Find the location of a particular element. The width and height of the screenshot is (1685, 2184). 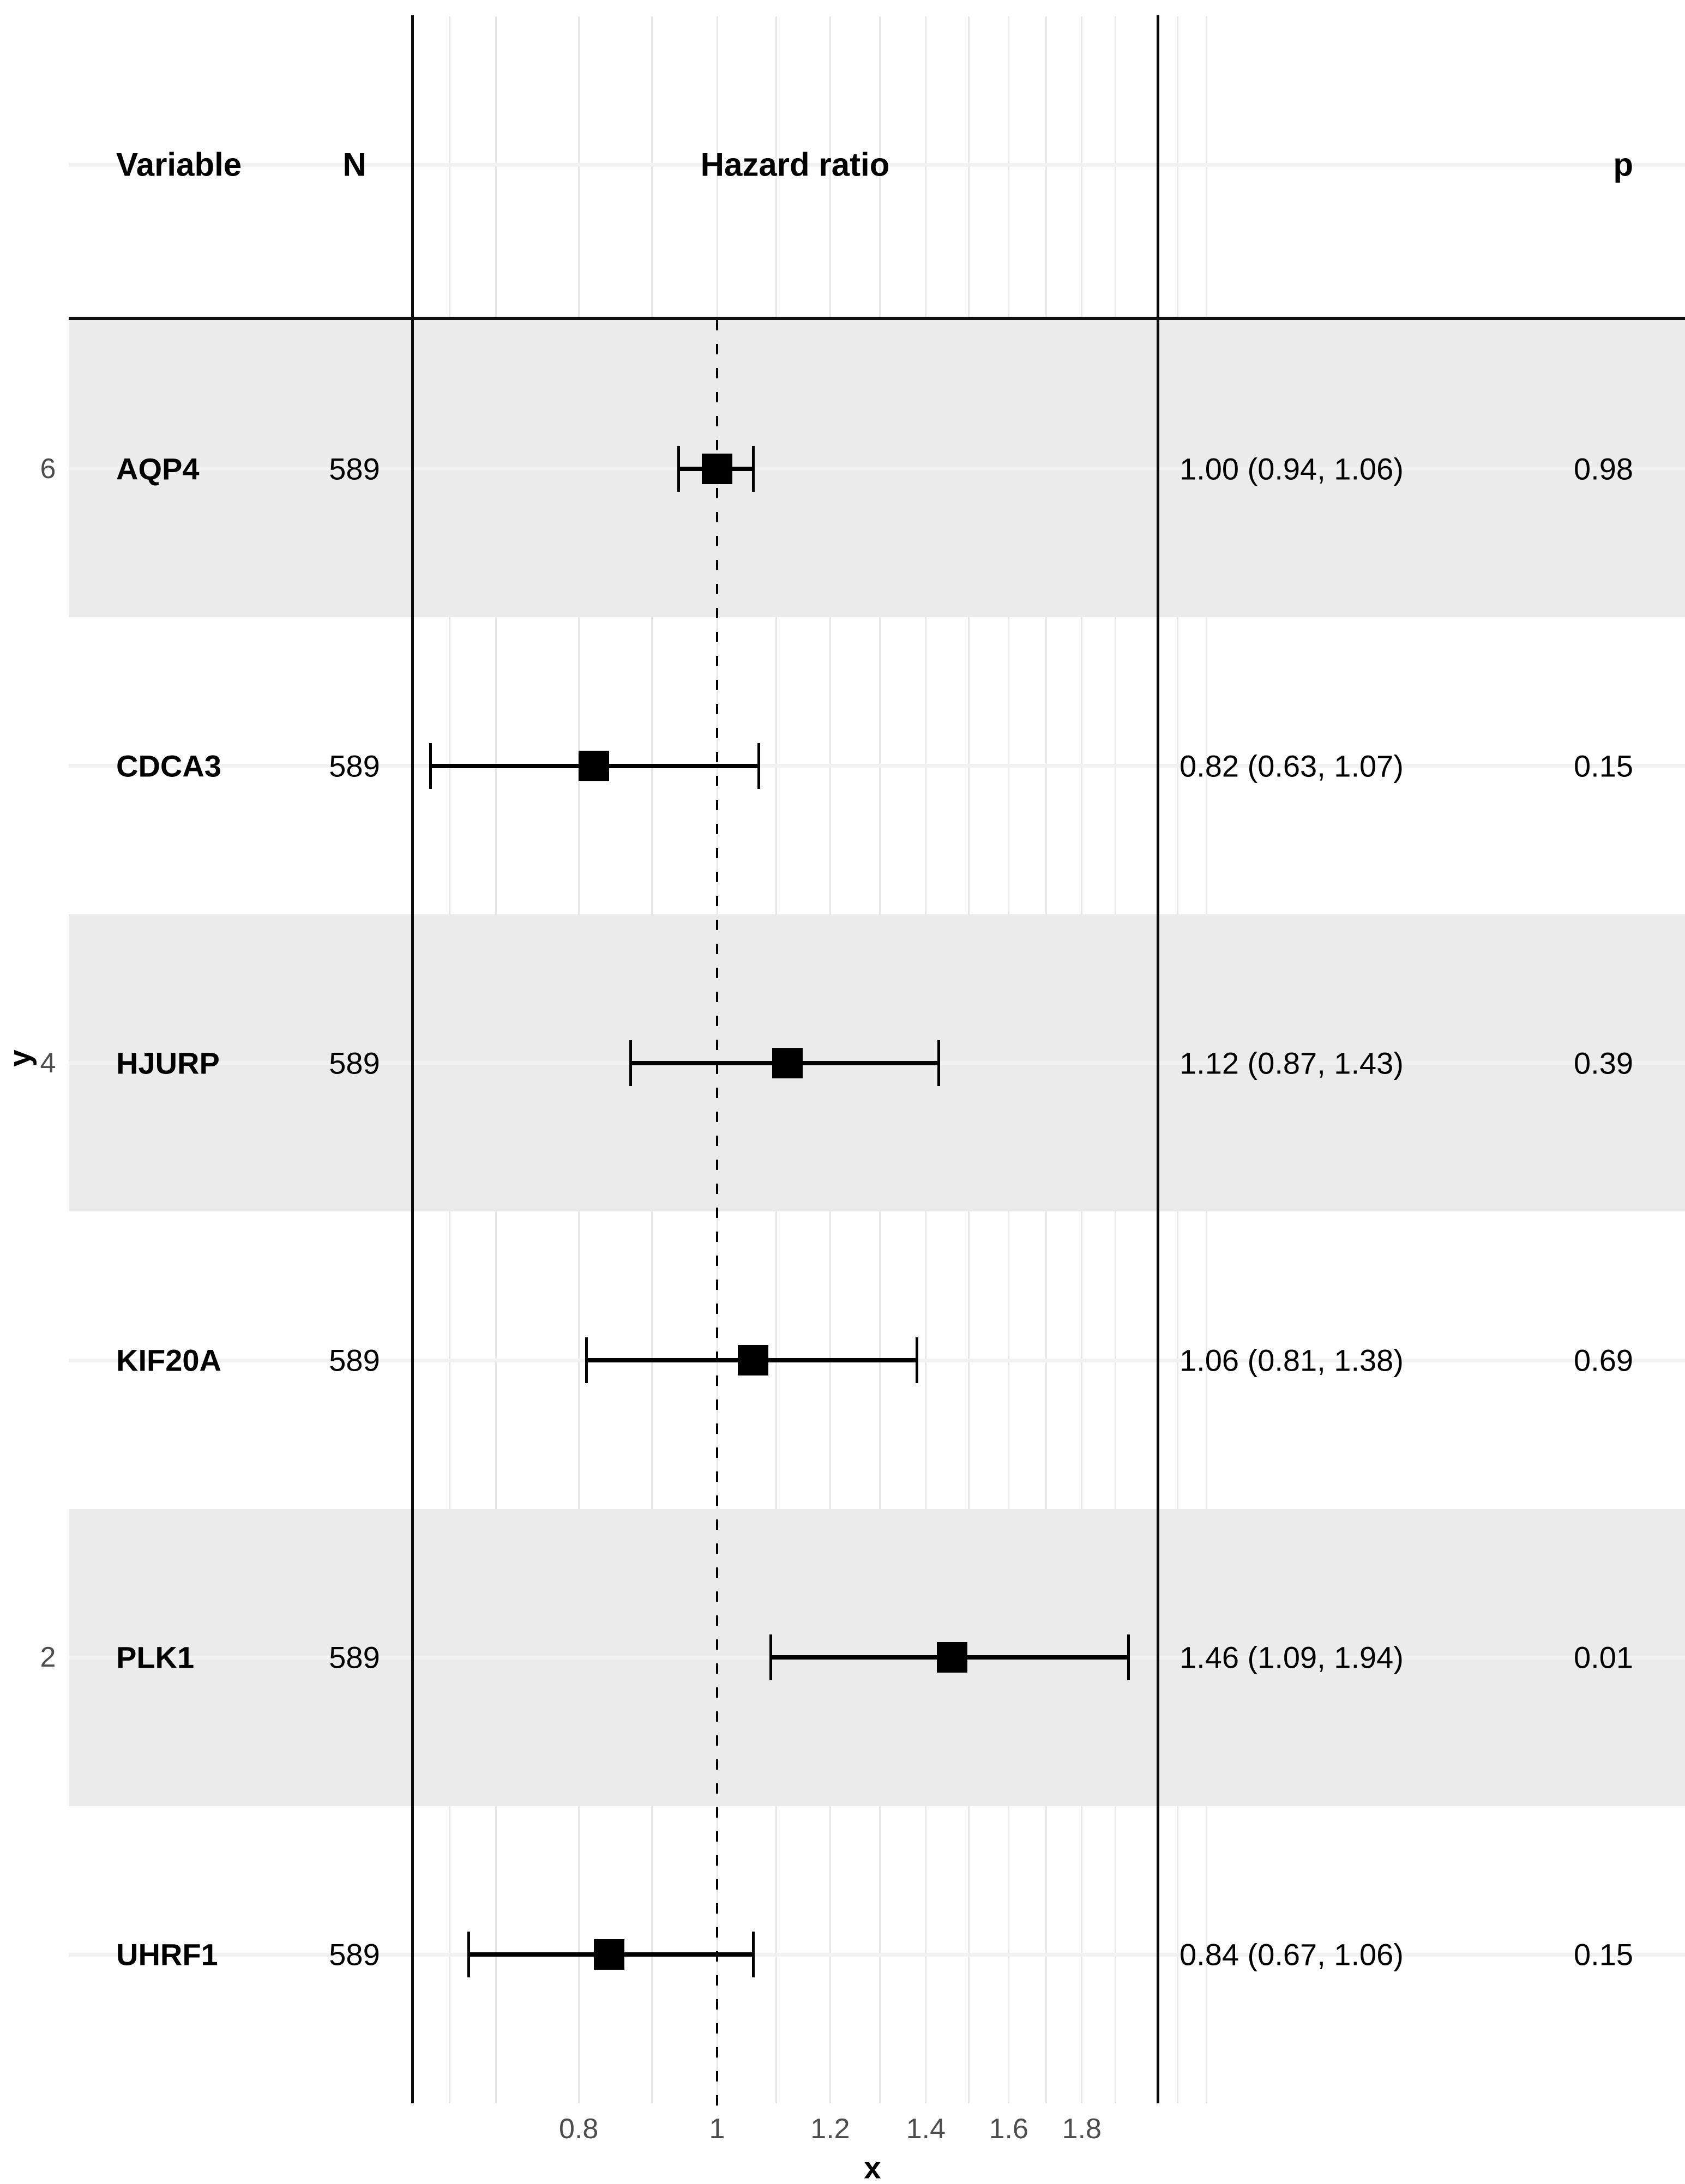

estimate-value: 0.84 (0.67, 1.06) is located at coordinates (1292, 1955).